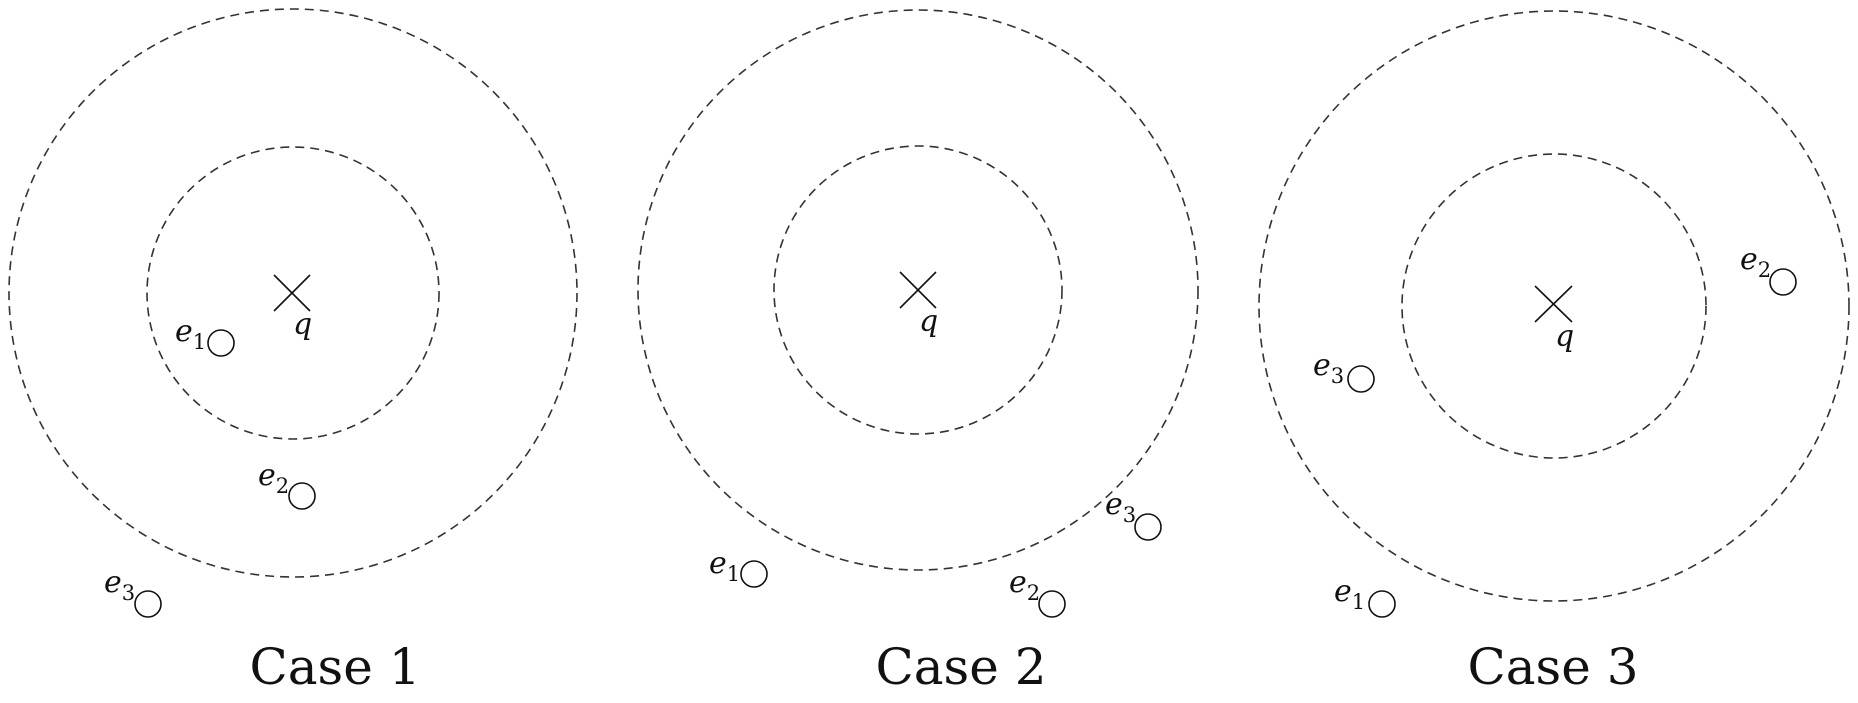 This screenshot has width=1858, height=703. I want to click on case-3-query-cross-b, so click(1553, 304).